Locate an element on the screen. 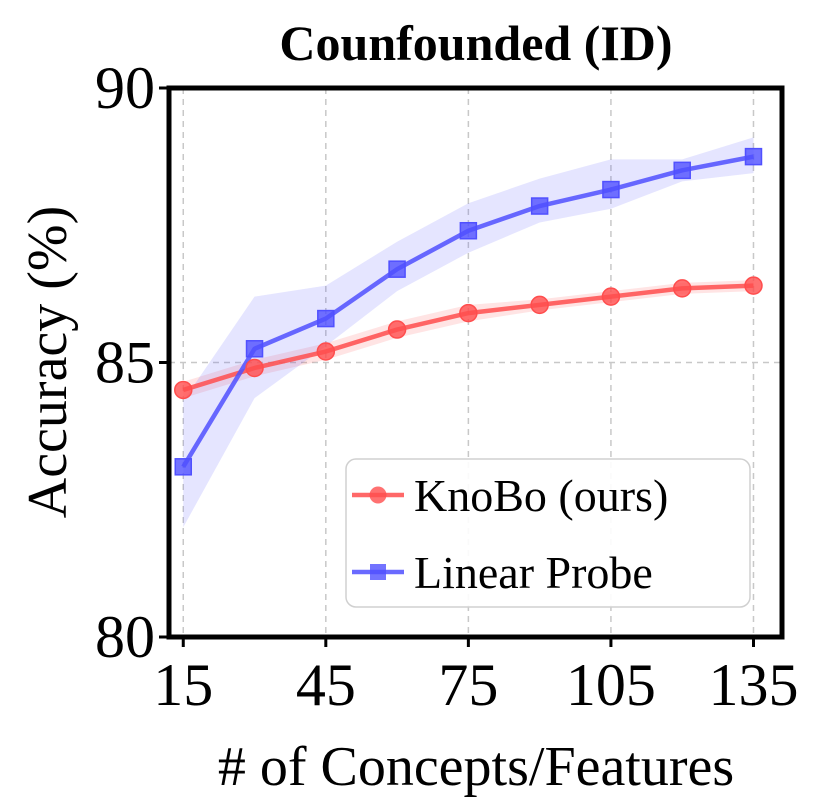 This screenshot has height=804, width=822. x-tick-label: 15 is located at coordinates (183, 685).